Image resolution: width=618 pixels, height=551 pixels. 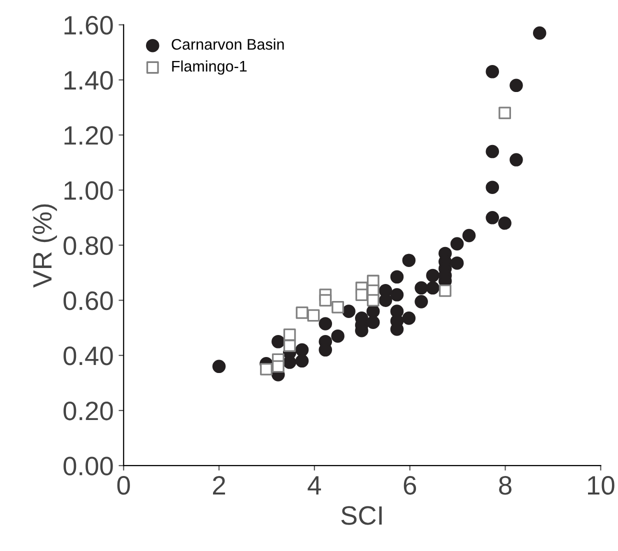 What do you see at coordinates (505, 485) in the screenshot?
I see `x-tick-label: 8` at bounding box center [505, 485].